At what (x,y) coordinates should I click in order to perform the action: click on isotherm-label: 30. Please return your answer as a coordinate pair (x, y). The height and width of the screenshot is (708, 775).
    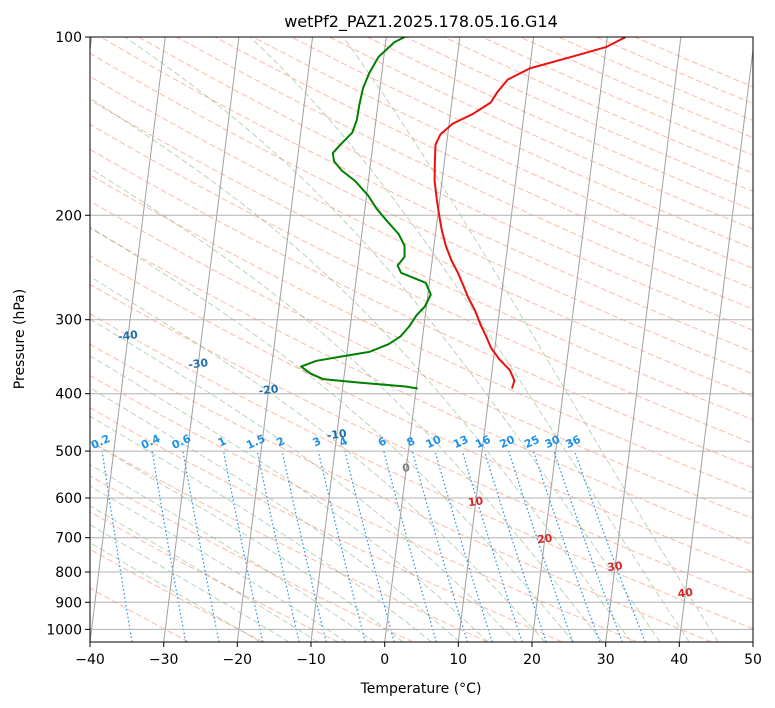
    Looking at the image, I should click on (615, 566).